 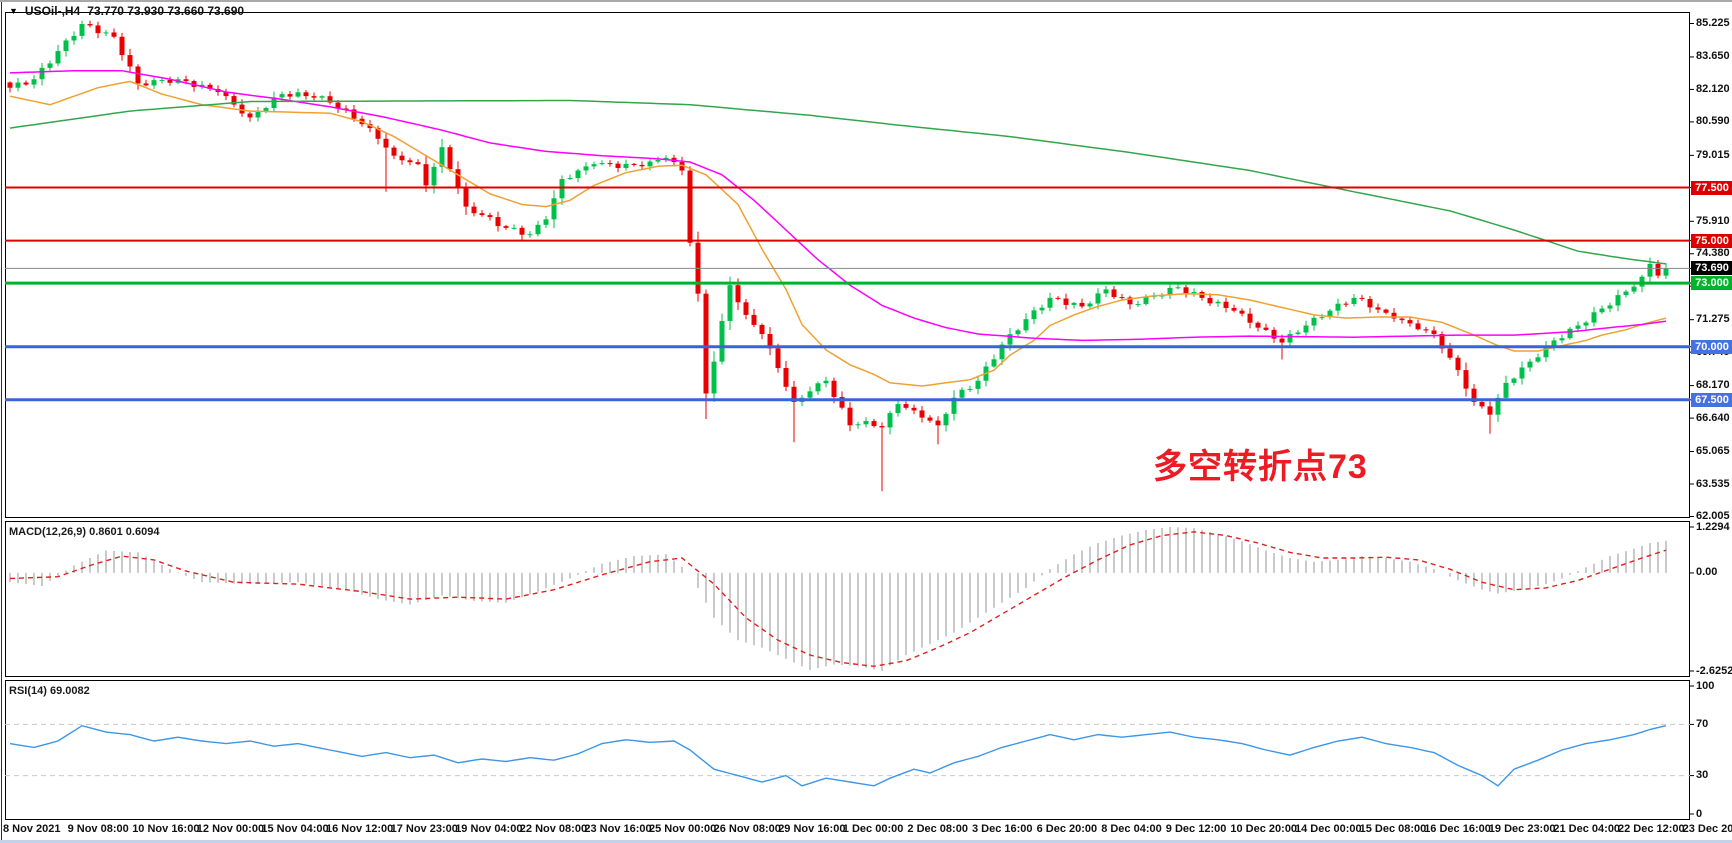 What do you see at coordinates (937, 829) in the screenshot?
I see `time-axis-label: 2 Dec 08:00` at bounding box center [937, 829].